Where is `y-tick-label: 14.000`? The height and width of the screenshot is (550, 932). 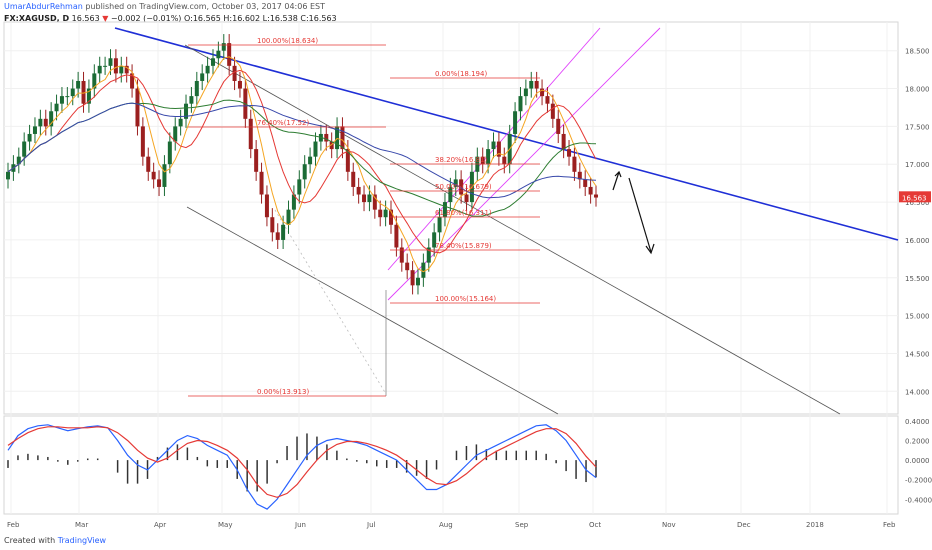 y-tick-label: 14.000 is located at coordinates (917, 392).